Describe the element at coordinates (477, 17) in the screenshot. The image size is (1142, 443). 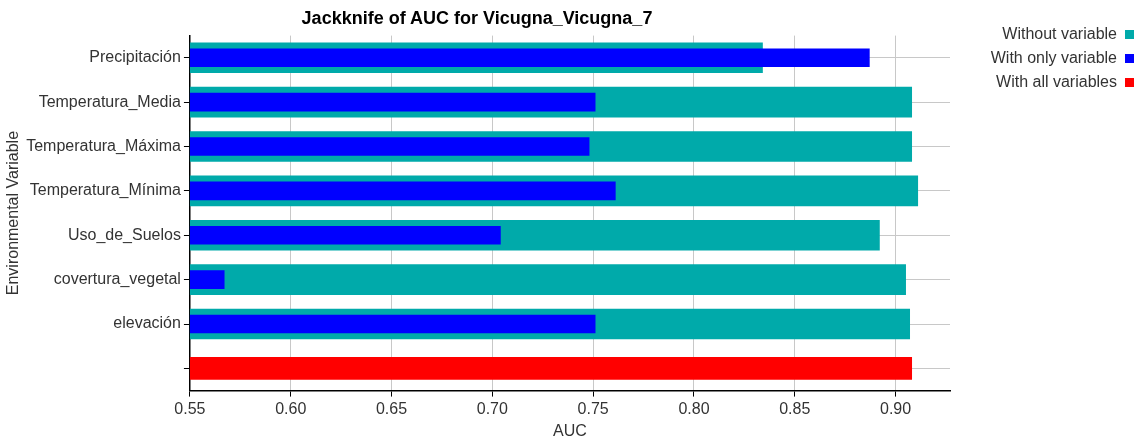
I see `chart-title: Jackknife of AUC for Vicugna_Vicugna_7` at that location.